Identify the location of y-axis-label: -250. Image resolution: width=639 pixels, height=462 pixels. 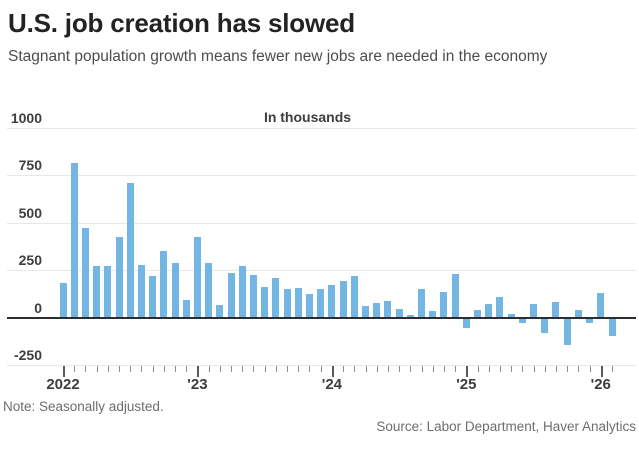
(27, 354).